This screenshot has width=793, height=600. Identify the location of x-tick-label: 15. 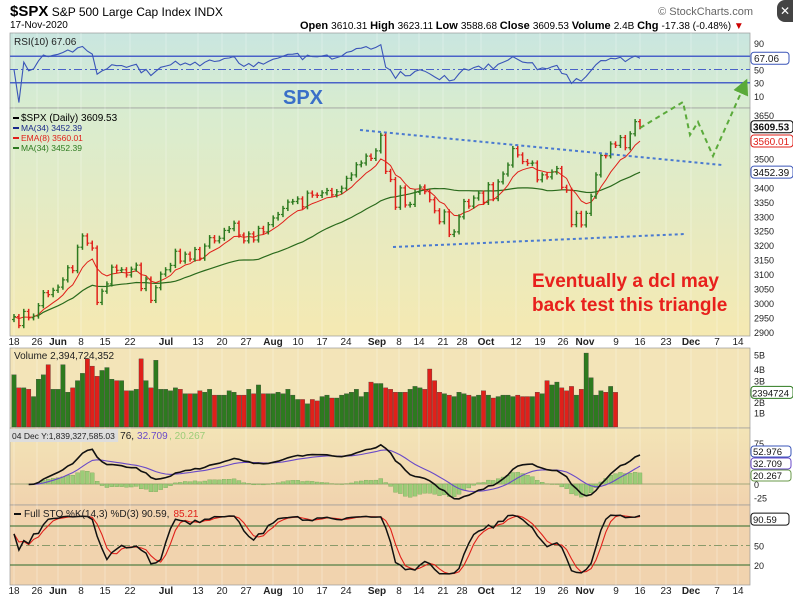
(105, 591).